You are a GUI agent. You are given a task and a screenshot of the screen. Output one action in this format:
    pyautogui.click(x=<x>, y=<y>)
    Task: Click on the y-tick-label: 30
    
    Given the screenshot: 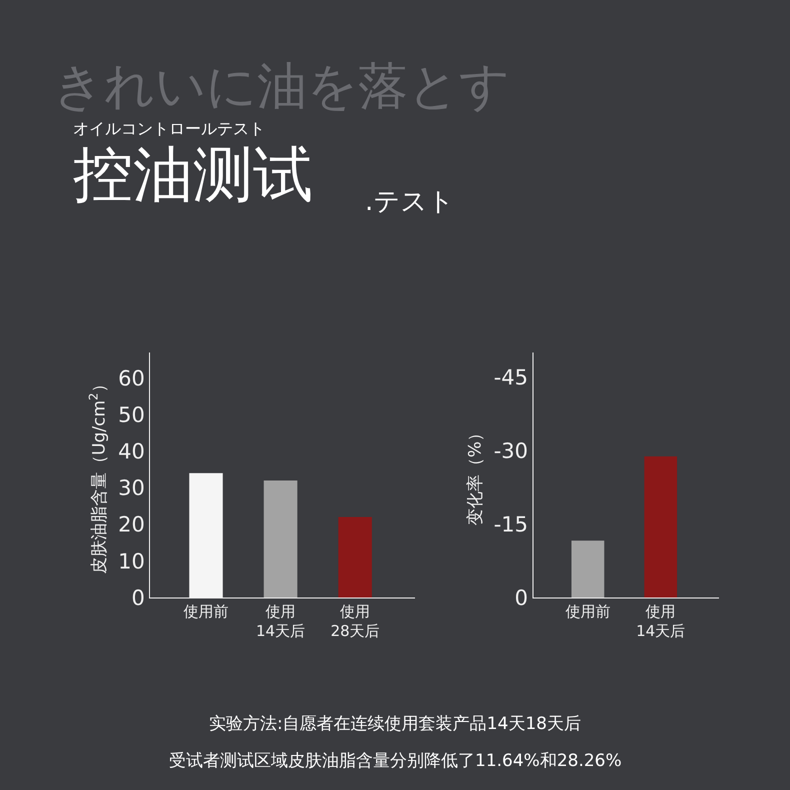 What is the action you would take?
    pyautogui.click(x=131, y=488)
    